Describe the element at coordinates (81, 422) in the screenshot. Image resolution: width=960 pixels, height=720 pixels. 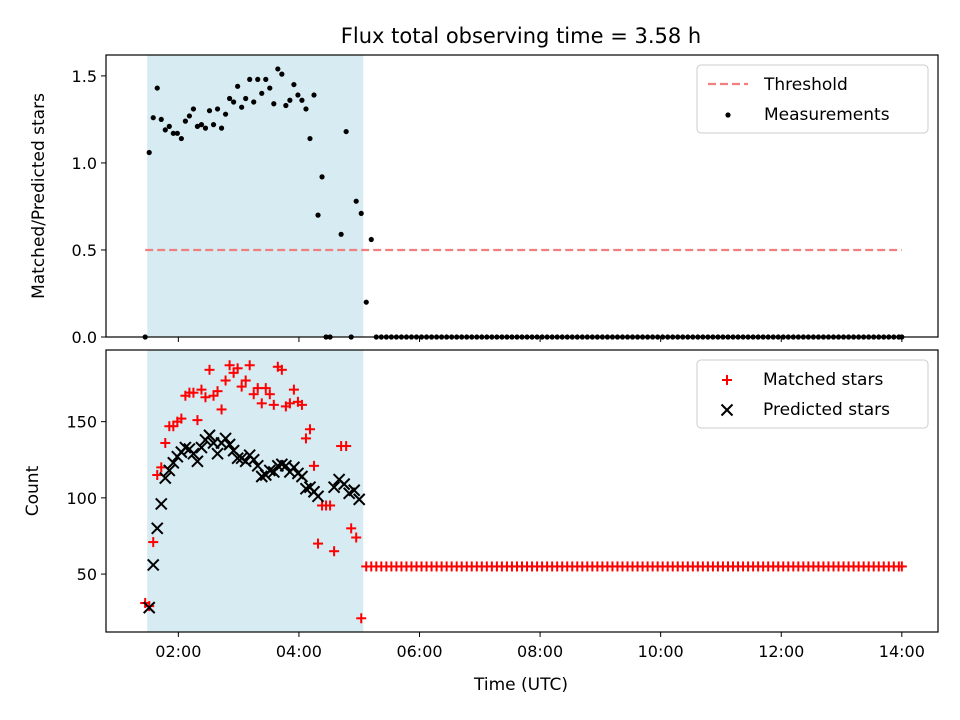
I see `count-y-tick-label: 150` at that location.